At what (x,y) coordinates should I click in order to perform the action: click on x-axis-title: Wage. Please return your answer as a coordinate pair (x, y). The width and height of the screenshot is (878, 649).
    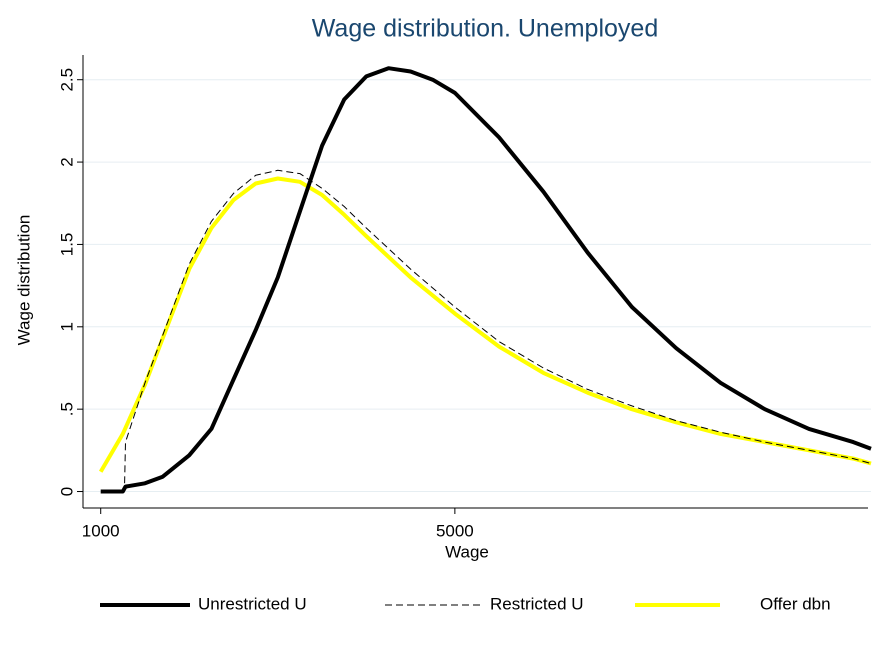
    Looking at the image, I should click on (467, 551).